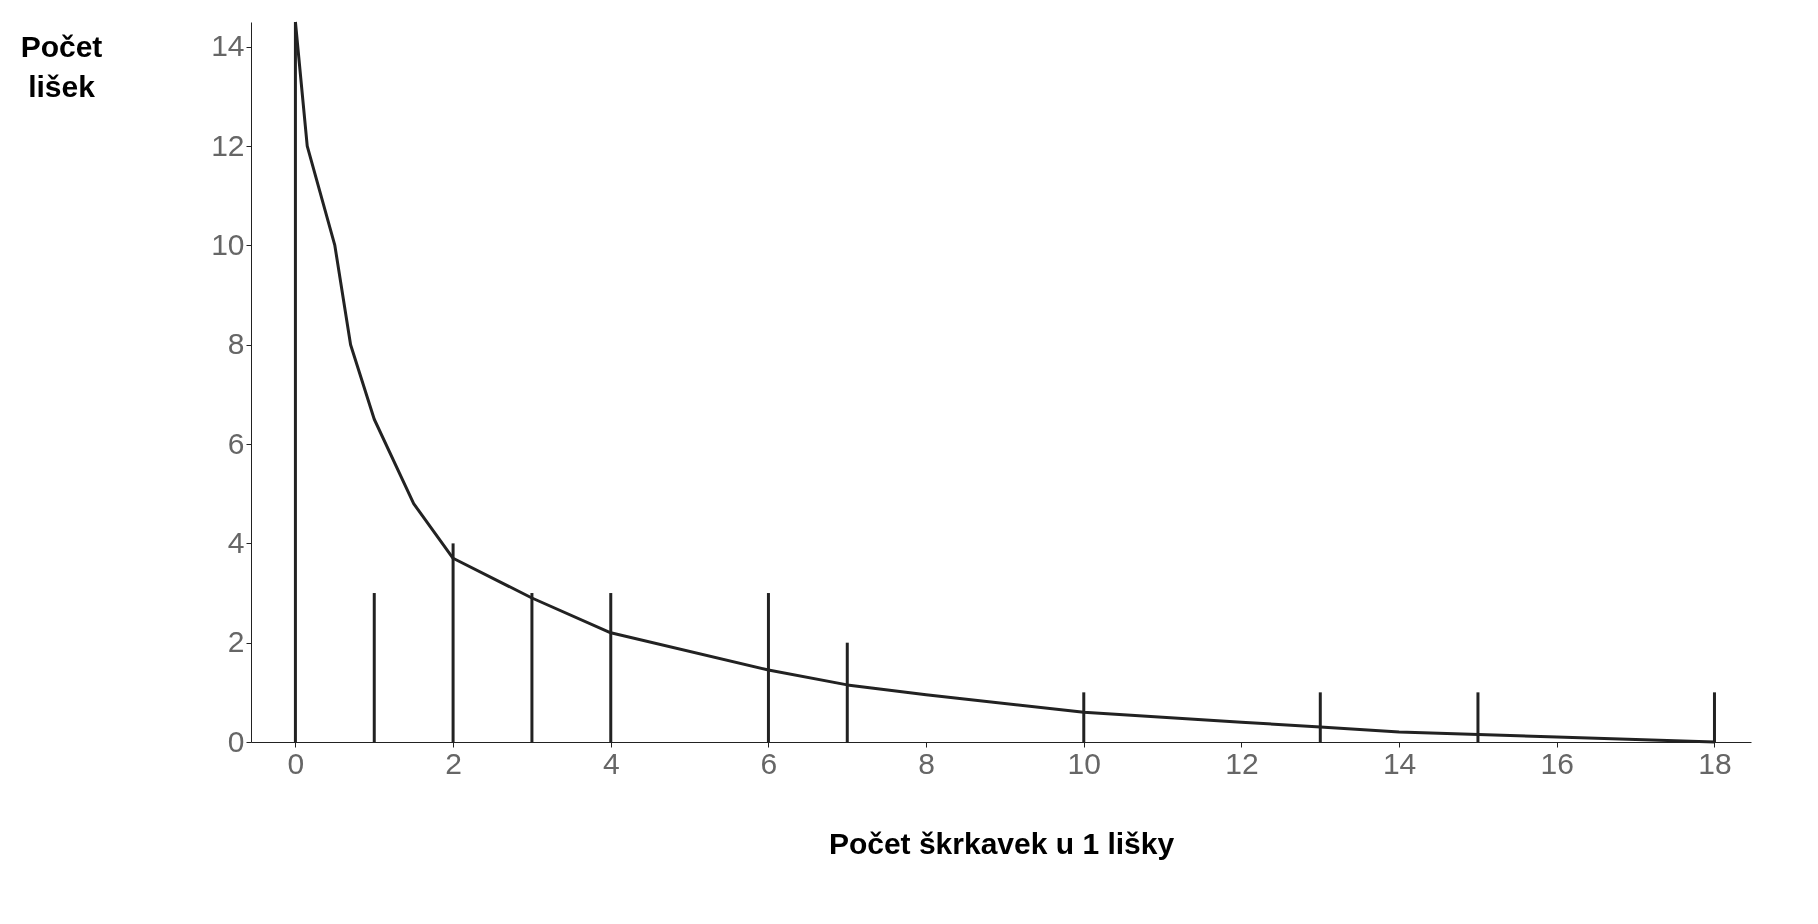 The width and height of the screenshot is (1818, 924). I want to click on x-tick-label: 8, so click(926, 763).